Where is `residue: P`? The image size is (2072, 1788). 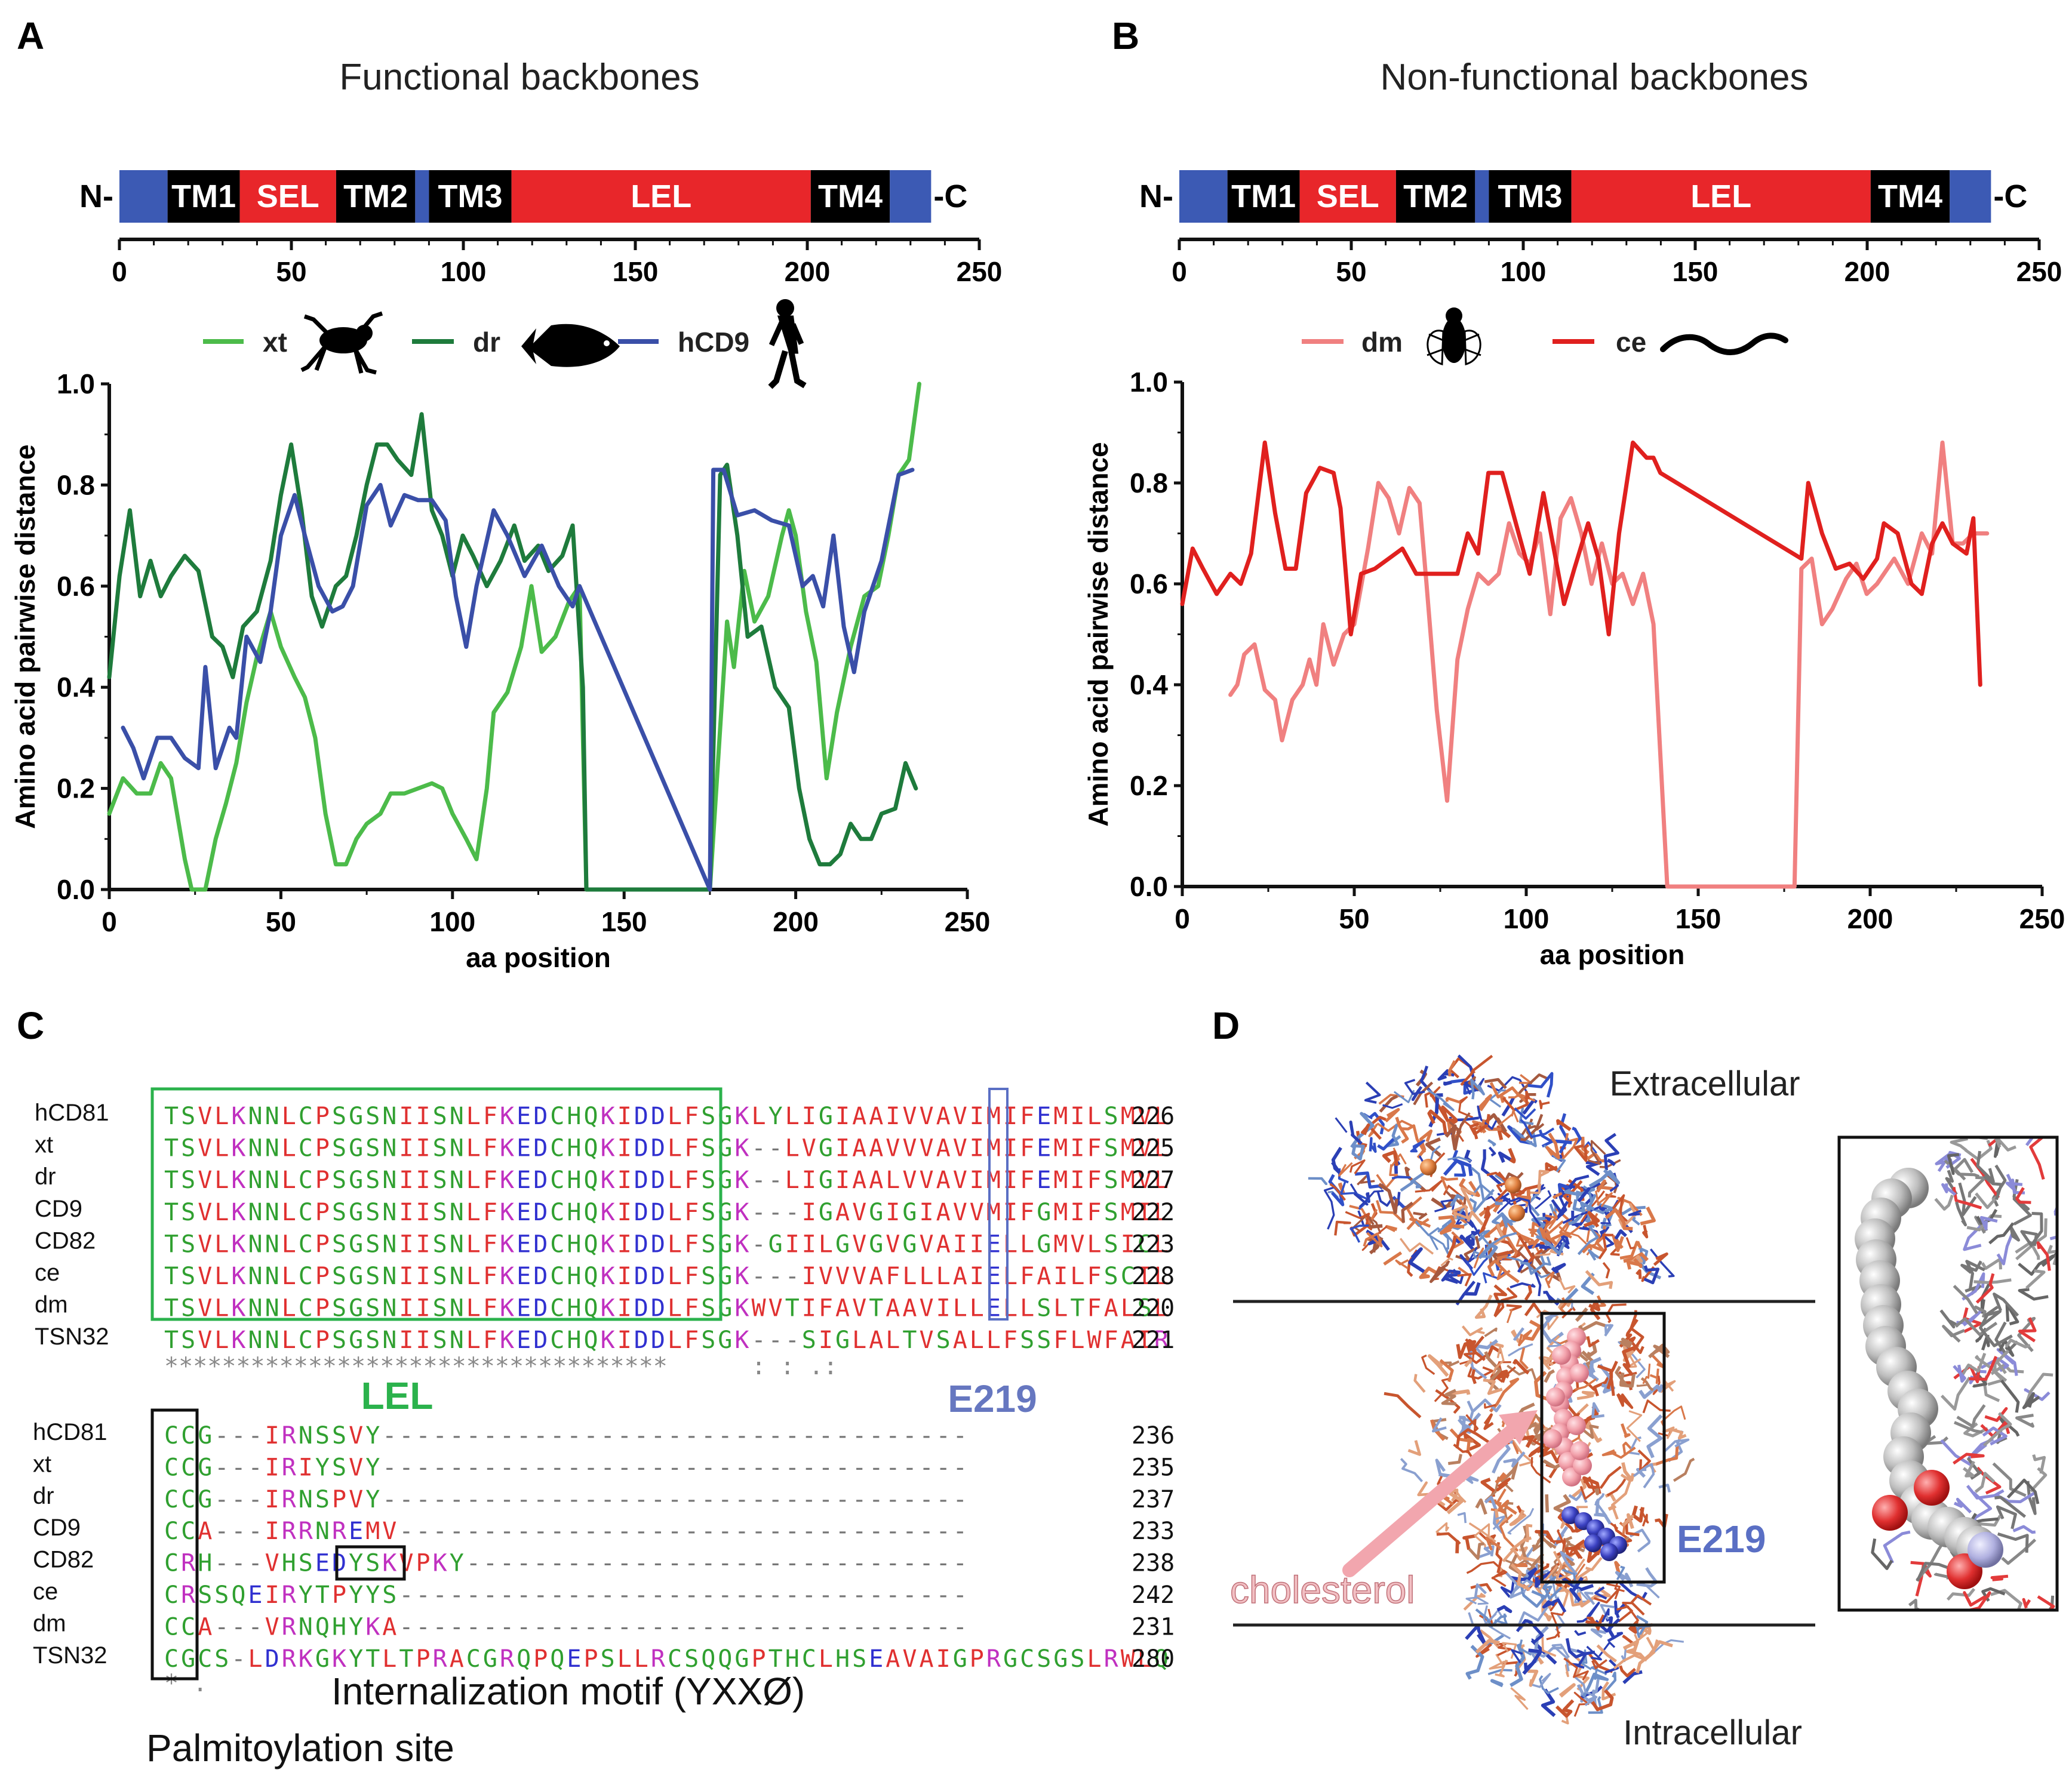
residue: P is located at coordinates (540, 1659).